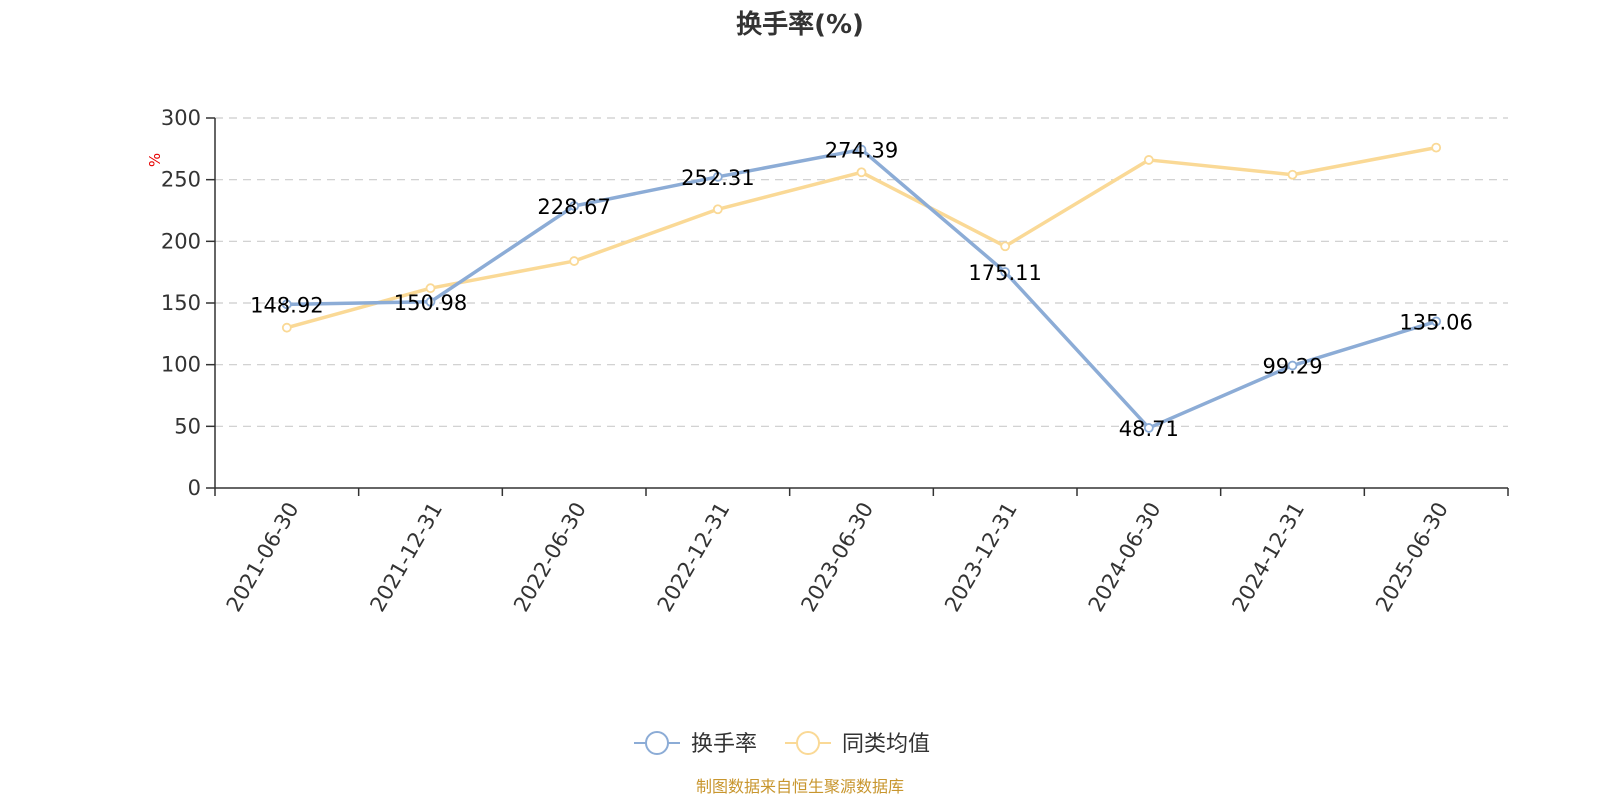 The width and height of the screenshot is (1600, 800). What do you see at coordinates (837, 557) in the screenshot?
I see `x-tick-label: 2023-06-30` at bounding box center [837, 557].